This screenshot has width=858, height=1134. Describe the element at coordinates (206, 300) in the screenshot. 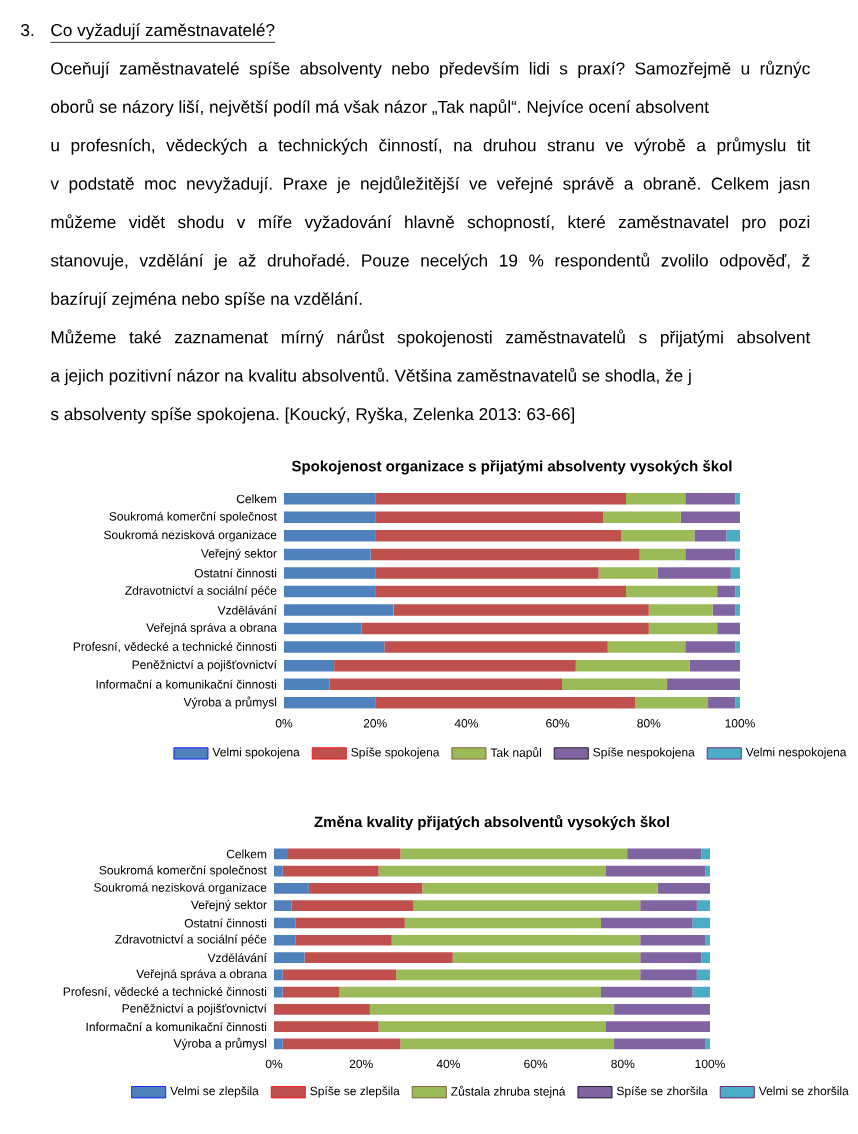

I see `text: bazírují zejména nebo spíše na vzdělání.` at that location.